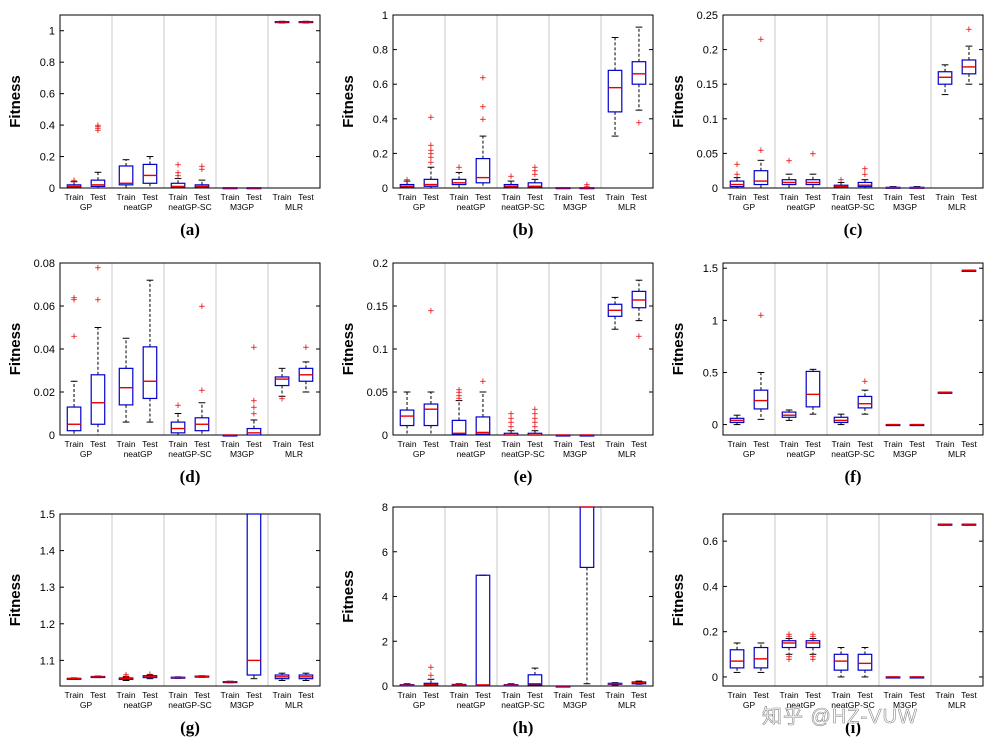 The height and width of the screenshot is (751, 1002). What do you see at coordinates (523, 476) in the screenshot?
I see `panel-caption: (e)` at bounding box center [523, 476].